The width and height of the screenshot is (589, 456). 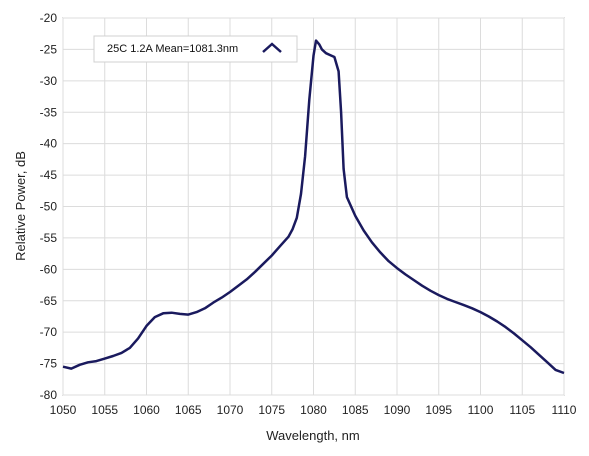 I want to click on x-tick-label: 1110, so click(x=564, y=410).